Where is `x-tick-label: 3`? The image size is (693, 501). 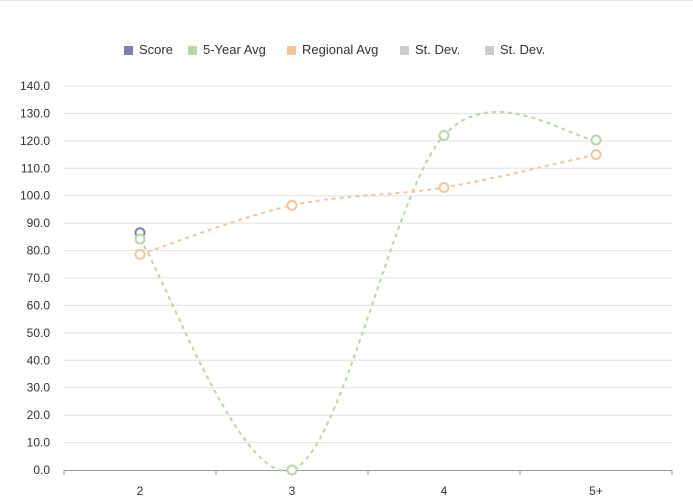
x-tick-label: 3 is located at coordinates (292, 491).